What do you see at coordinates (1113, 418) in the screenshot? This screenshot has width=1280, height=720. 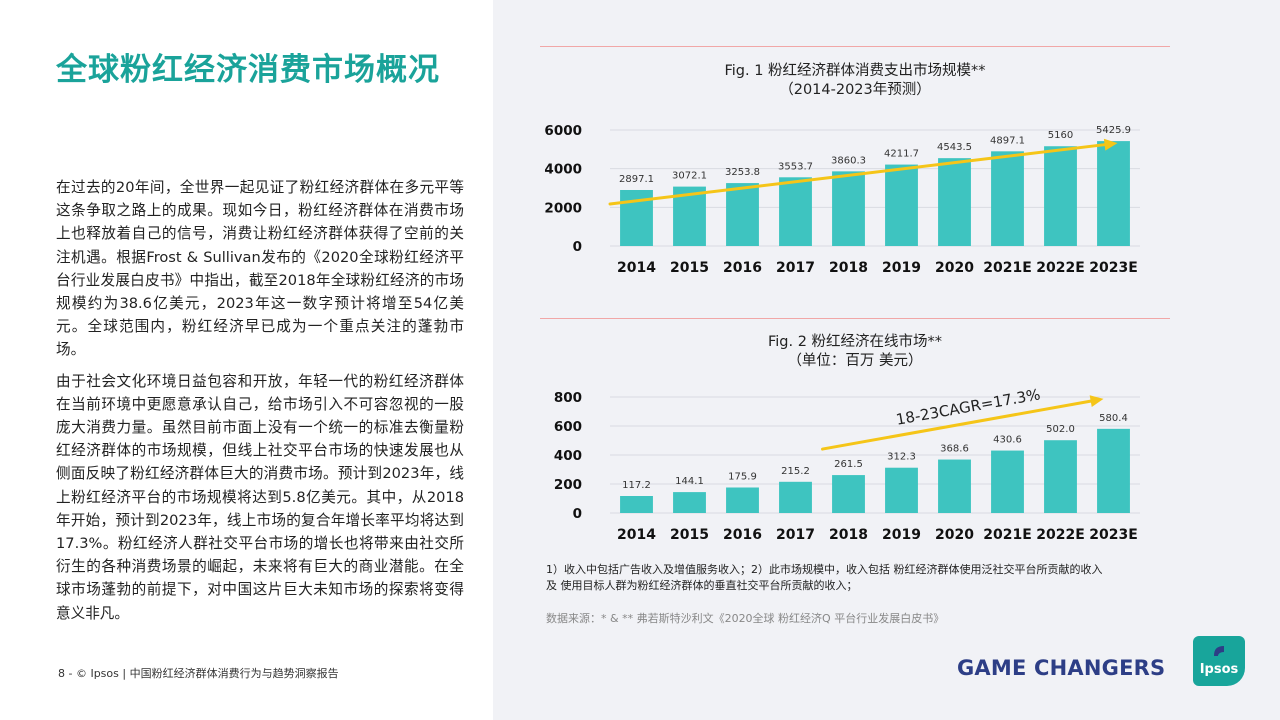 I see `data-label: 580.4` at bounding box center [1113, 418].